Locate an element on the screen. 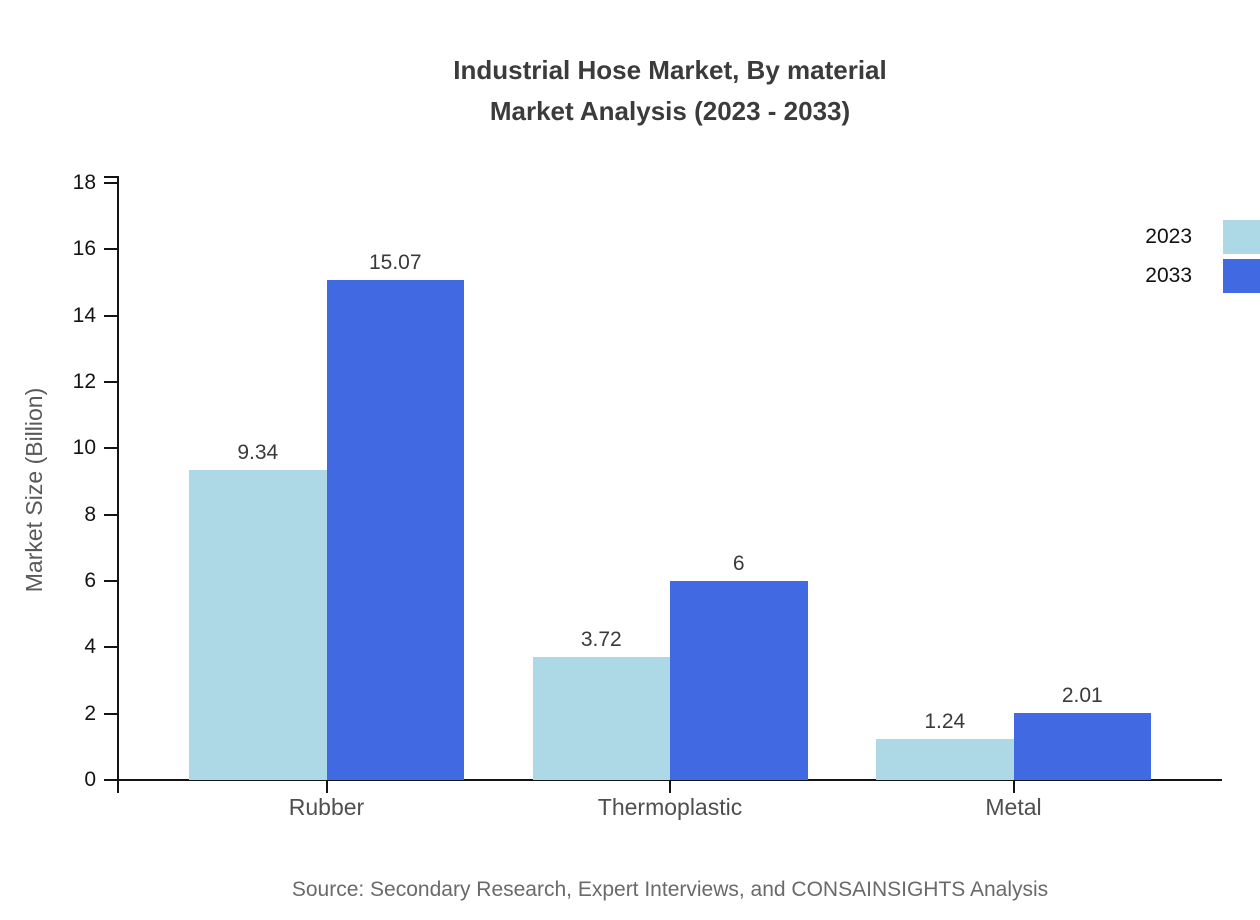 The width and height of the screenshot is (1260, 920). bar-value-label: 2.01 is located at coordinates (1082, 696).